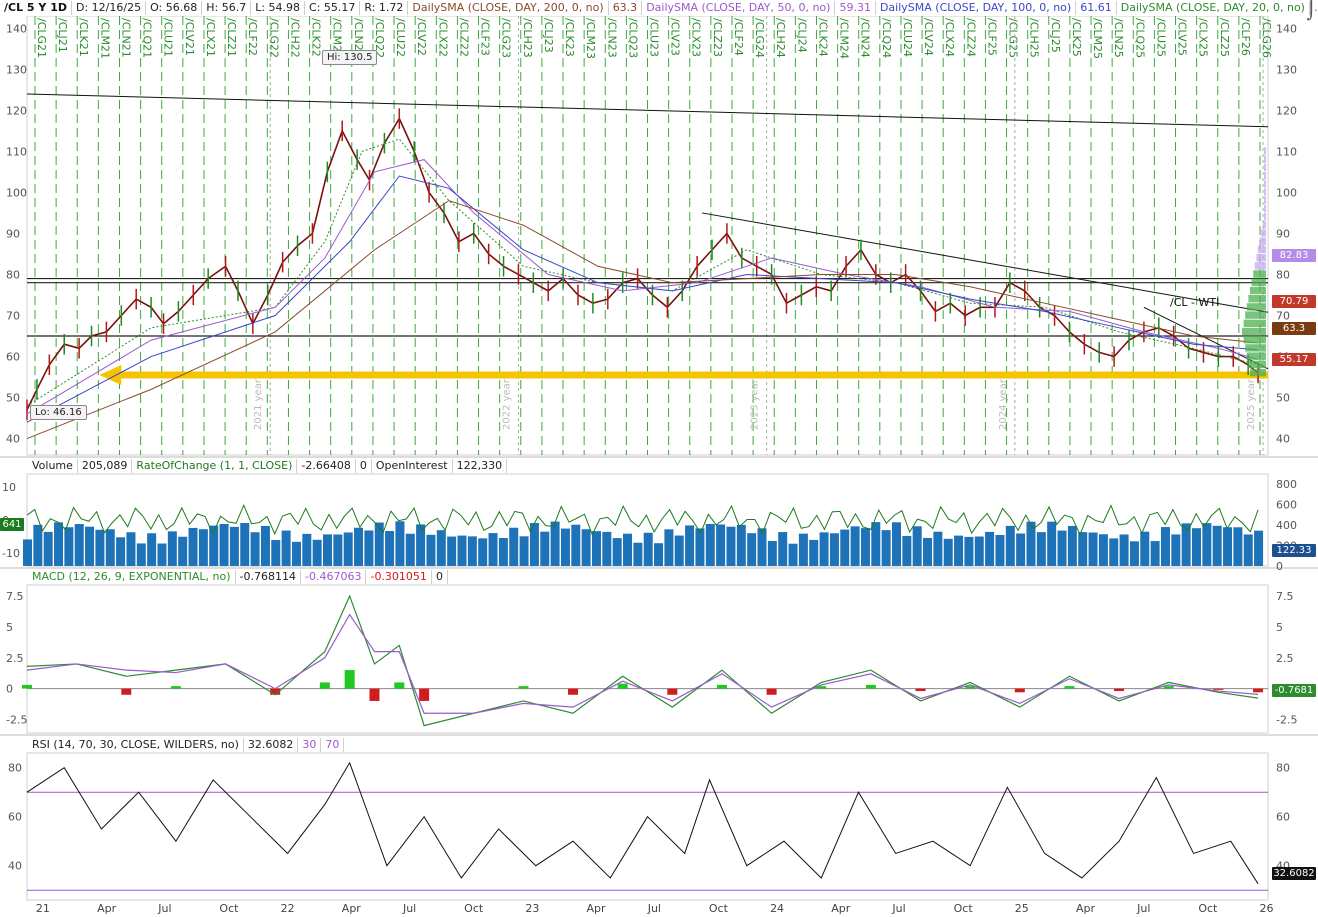 The height and width of the screenshot is (917, 1318). What do you see at coordinates (719, 908) in the screenshot?
I see `x-tick-label: Oct` at bounding box center [719, 908].